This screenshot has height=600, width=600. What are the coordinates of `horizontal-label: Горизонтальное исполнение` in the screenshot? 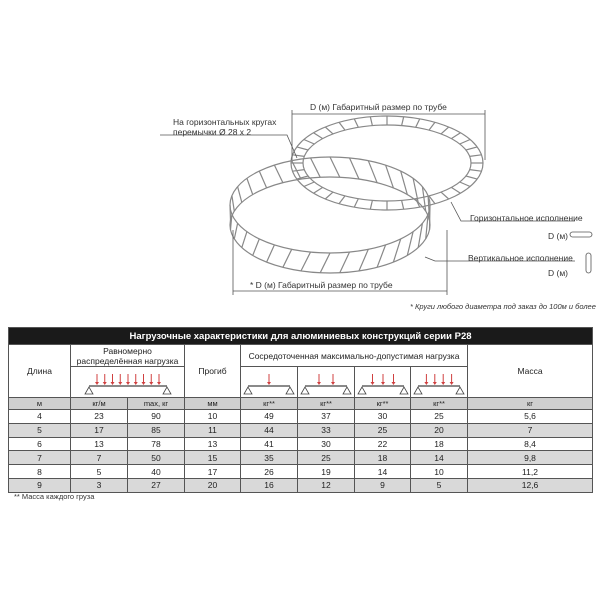 It's located at (526, 218).